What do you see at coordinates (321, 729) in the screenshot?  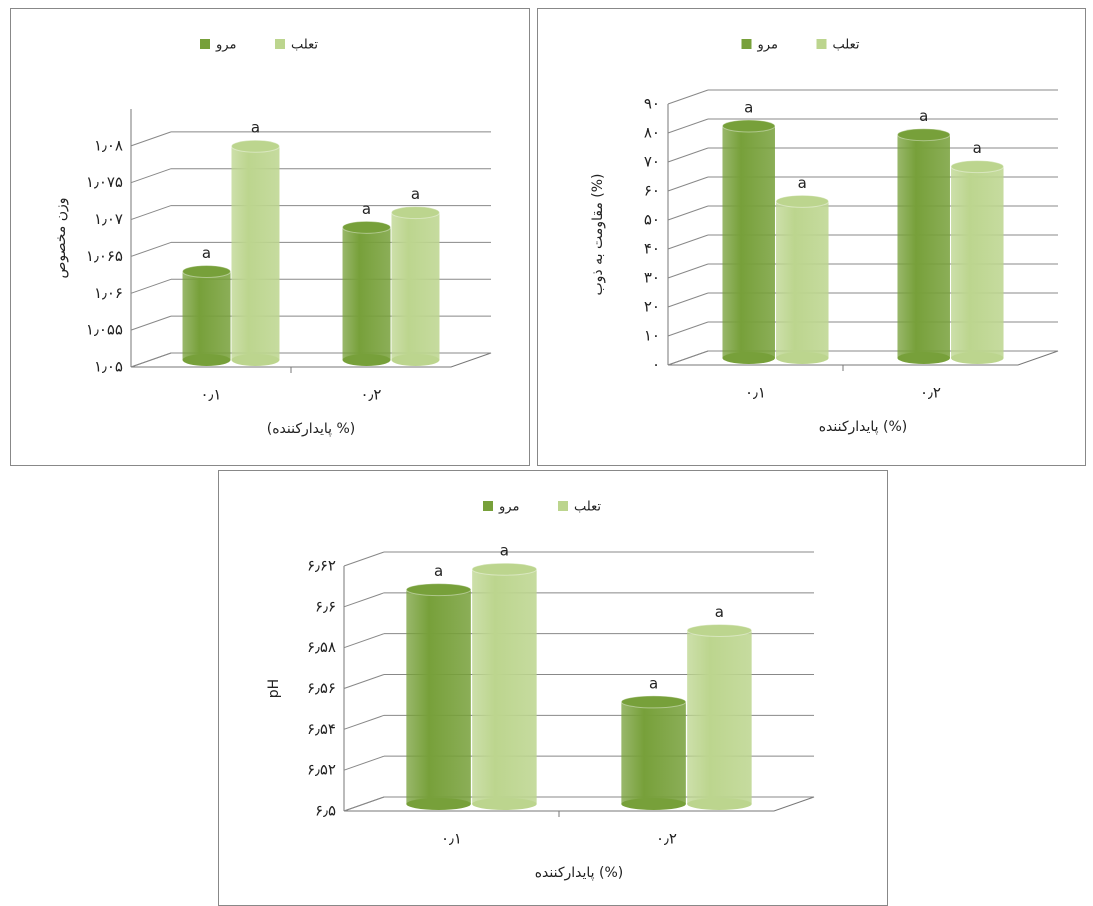 I see `y-tick-label: ۶٫۵۴` at bounding box center [321, 729].